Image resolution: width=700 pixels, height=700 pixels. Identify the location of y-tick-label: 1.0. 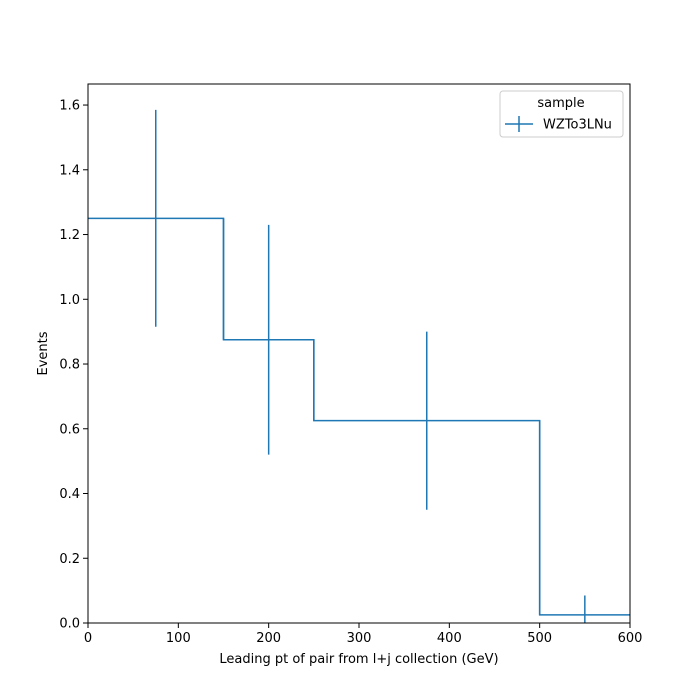
(69, 300).